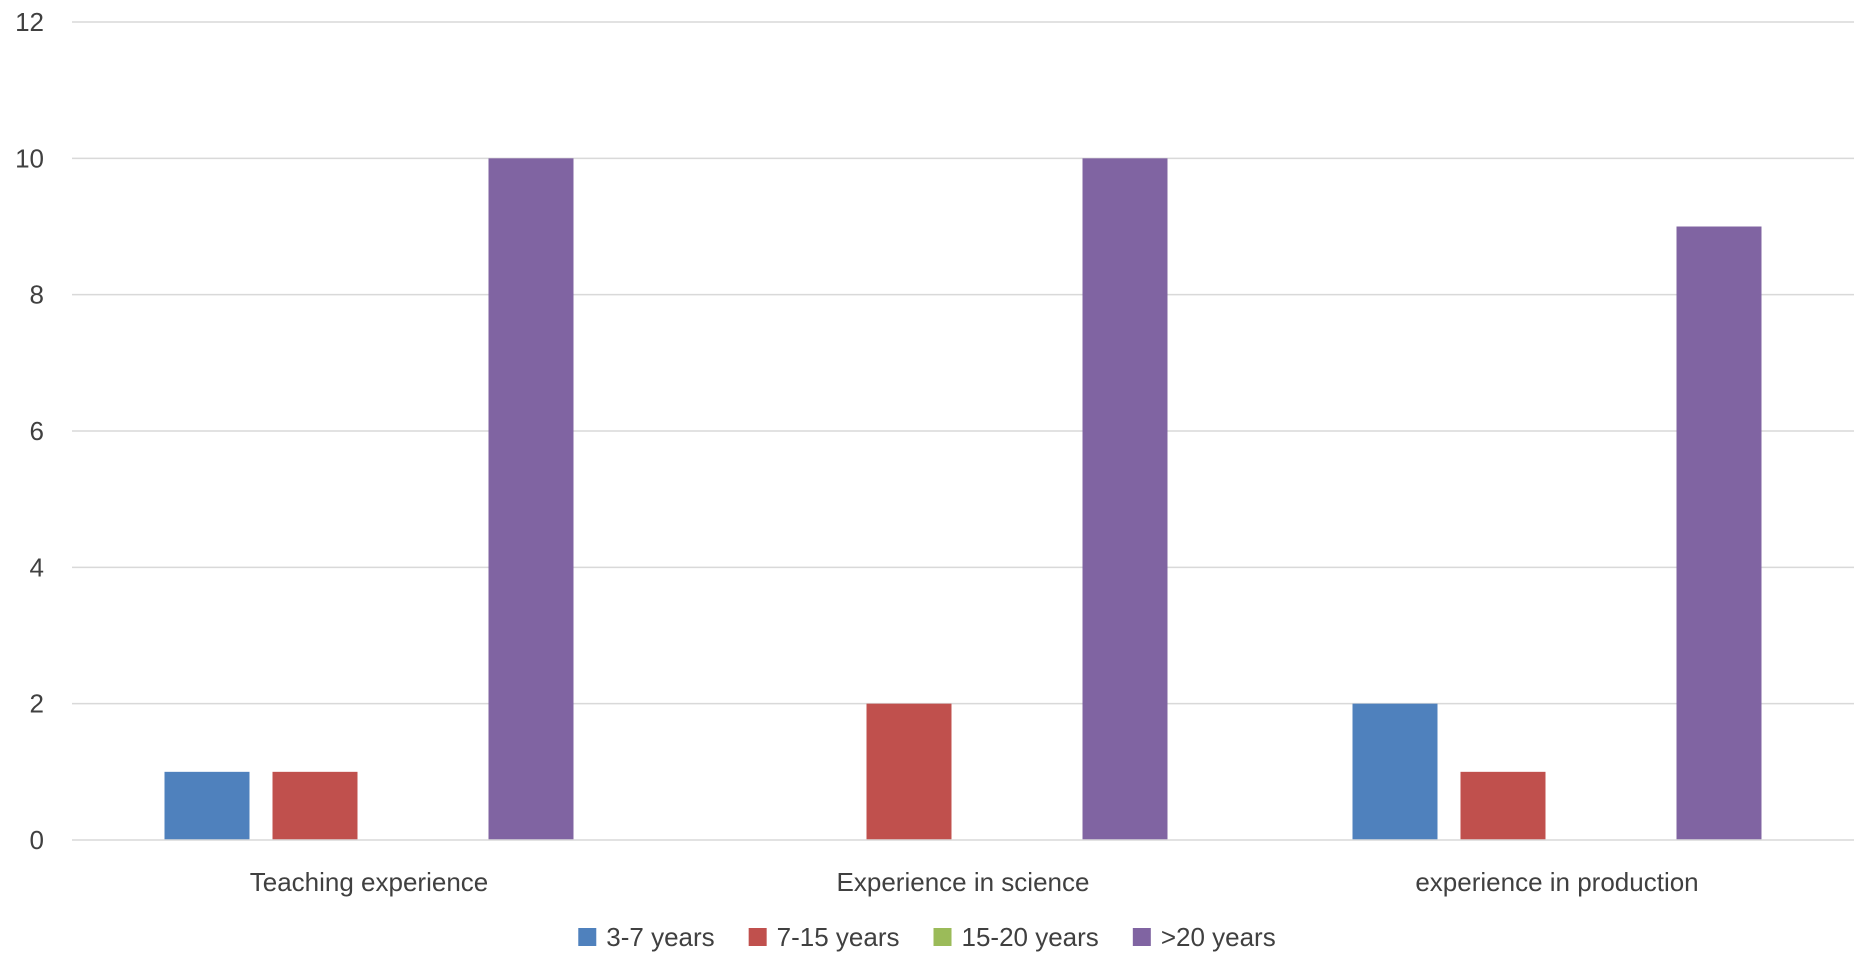 This screenshot has width=1854, height=960. What do you see at coordinates (927, 937) in the screenshot?
I see `legend: 3-7 years 7-15 years 15-20 years >20 years` at bounding box center [927, 937].